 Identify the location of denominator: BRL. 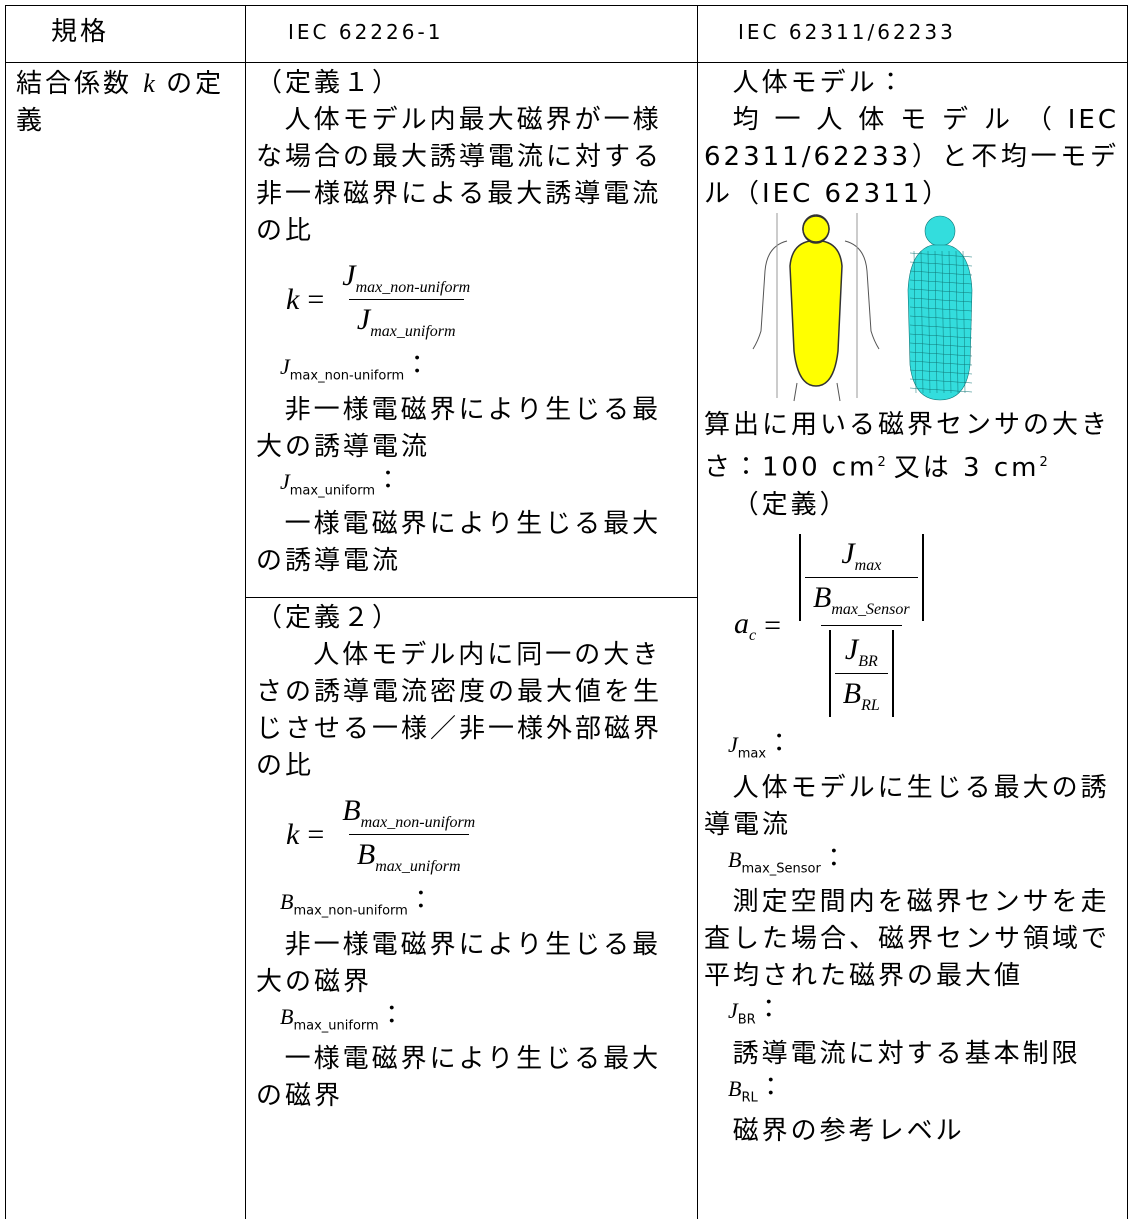
(861, 695).